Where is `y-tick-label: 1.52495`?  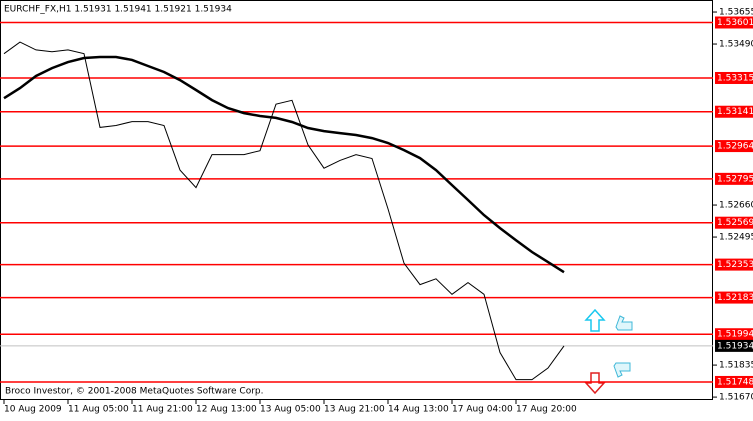
y-tick-label: 1.52495 is located at coordinates (736, 238).